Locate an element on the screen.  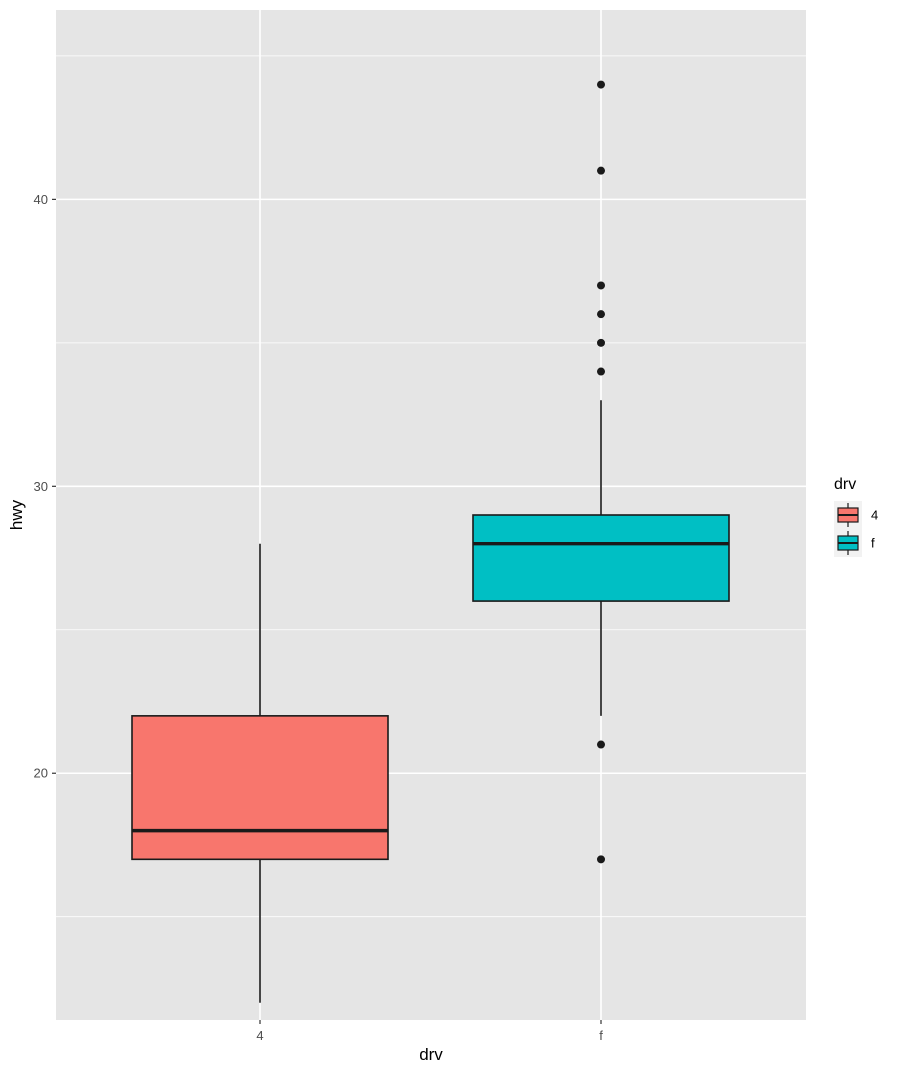
x-tick-label: 4 is located at coordinates (259, 1035).